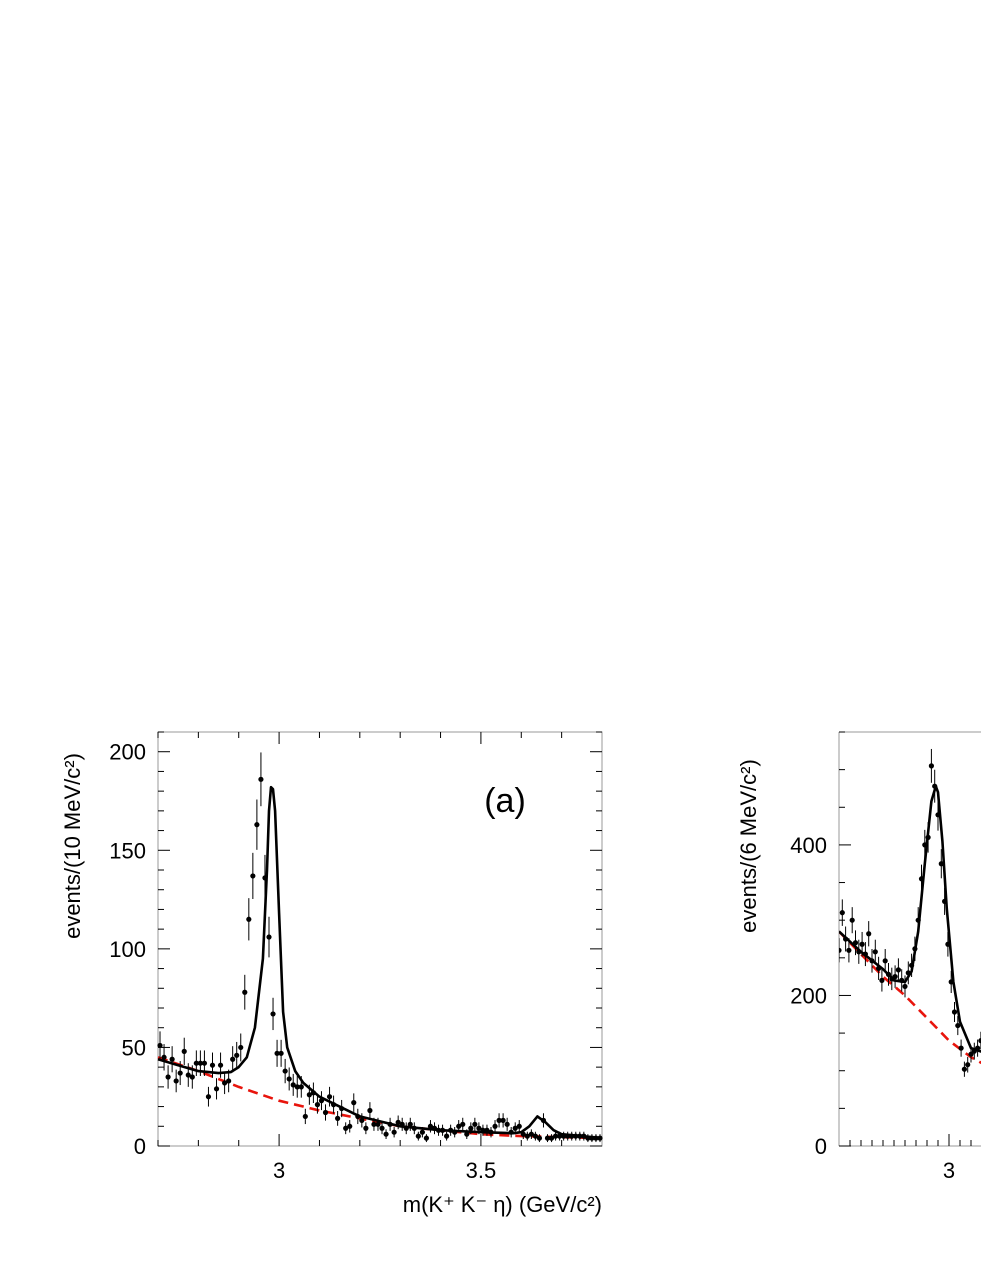 Image resolution: width=981 pixels, height=1274 pixels. What do you see at coordinates (384, 1170) in the screenshot?
I see `x-tick-labels: 3 3.5` at bounding box center [384, 1170].